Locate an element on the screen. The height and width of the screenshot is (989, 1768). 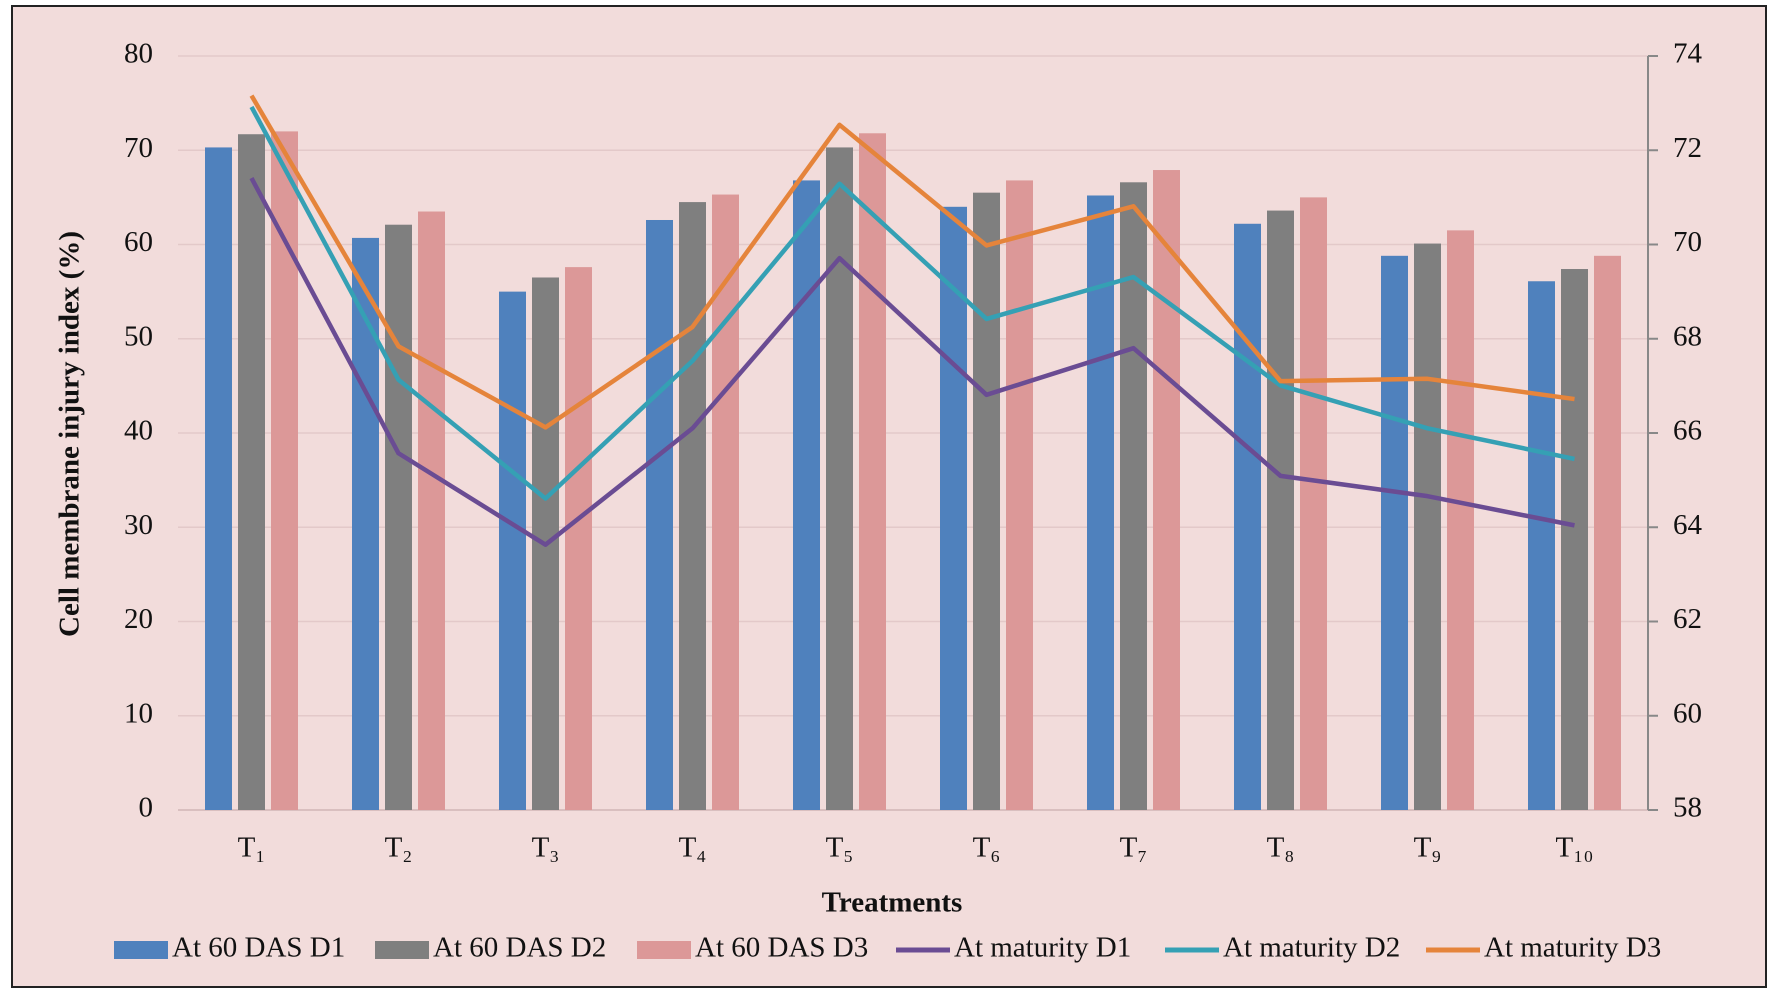
x-tick-label: T₄ is located at coordinates (693, 848).